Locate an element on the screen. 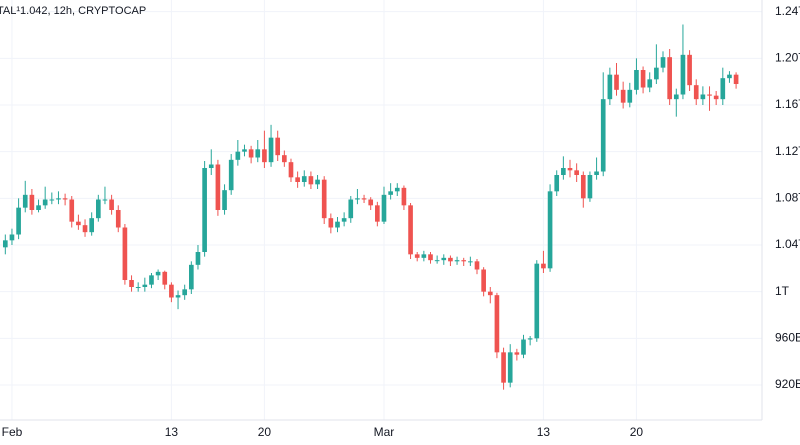 Image resolution: width=800 pixels, height=445 pixels. x-tick-label: Feb is located at coordinates (12, 432).